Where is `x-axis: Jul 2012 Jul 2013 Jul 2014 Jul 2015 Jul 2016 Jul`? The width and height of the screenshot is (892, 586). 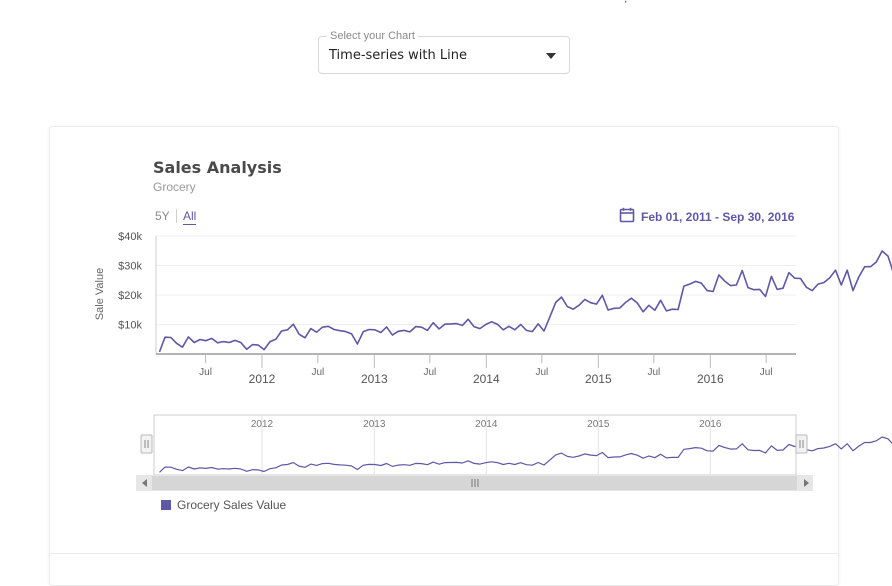 x-axis: Jul 2012 Jul 2013 Jul 2014 Jul 2015 Jul 2016 Jul is located at coordinates (476, 370).